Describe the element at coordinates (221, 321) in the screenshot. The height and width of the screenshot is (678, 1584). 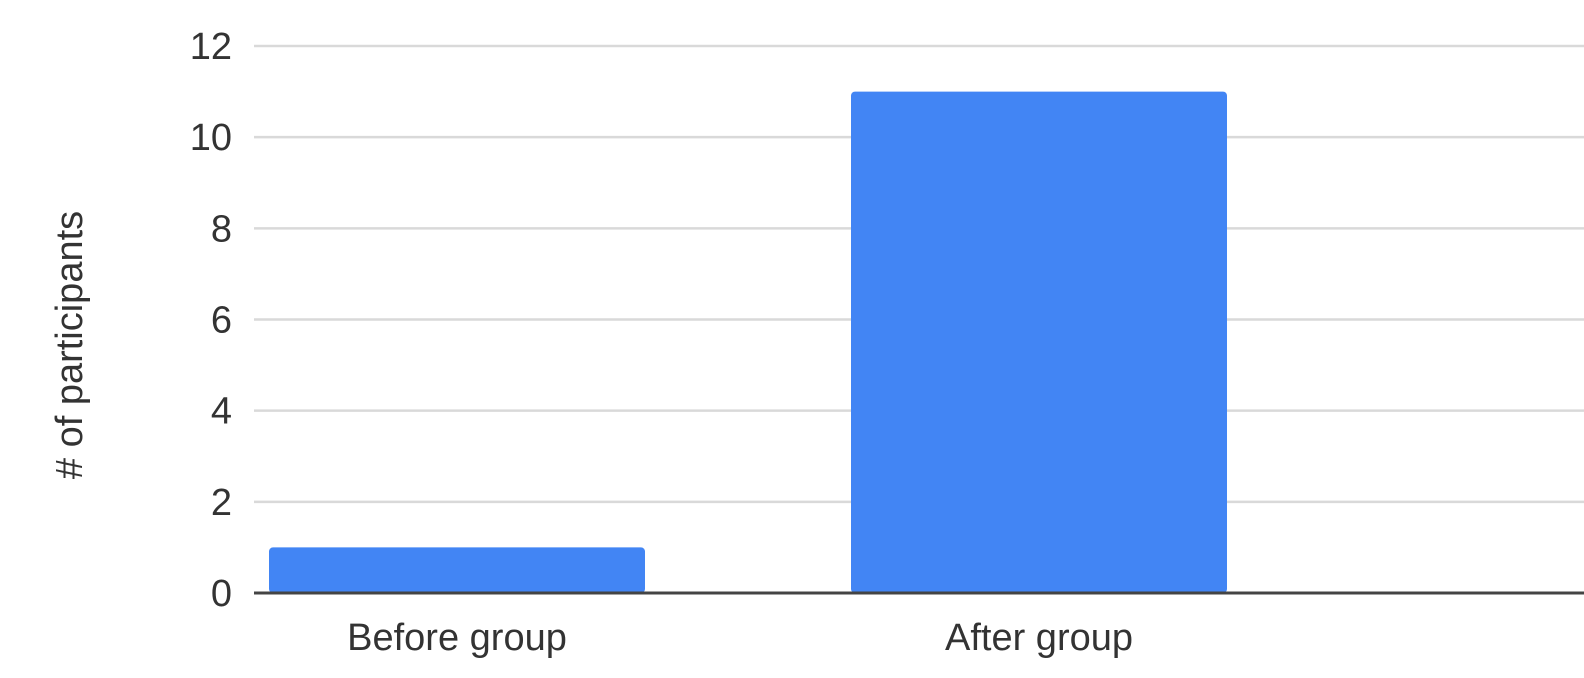
I see `y-tick-label: 6` at that location.